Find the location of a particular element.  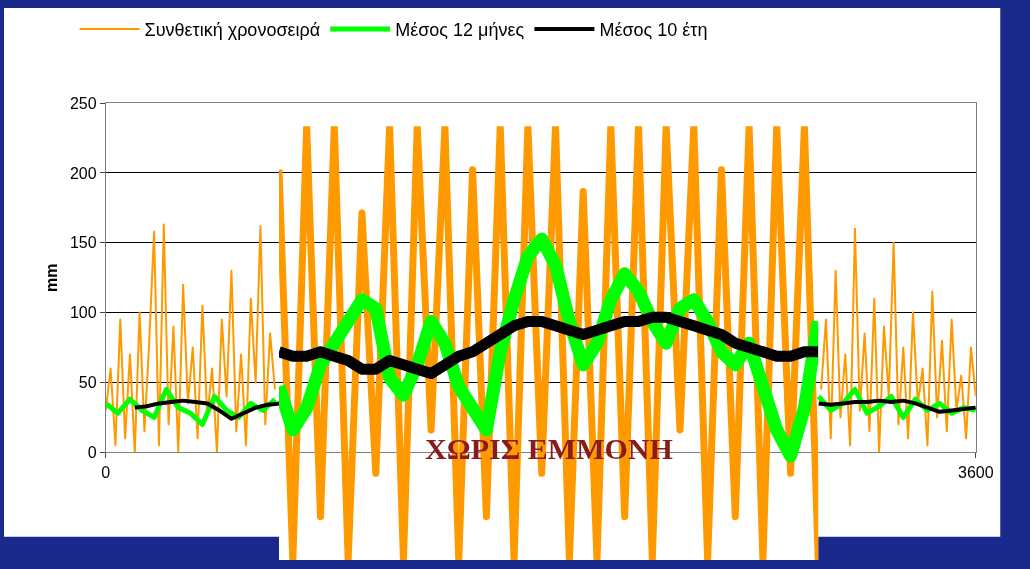

y-tick-label: 200 is located at coordinates (83, 173).